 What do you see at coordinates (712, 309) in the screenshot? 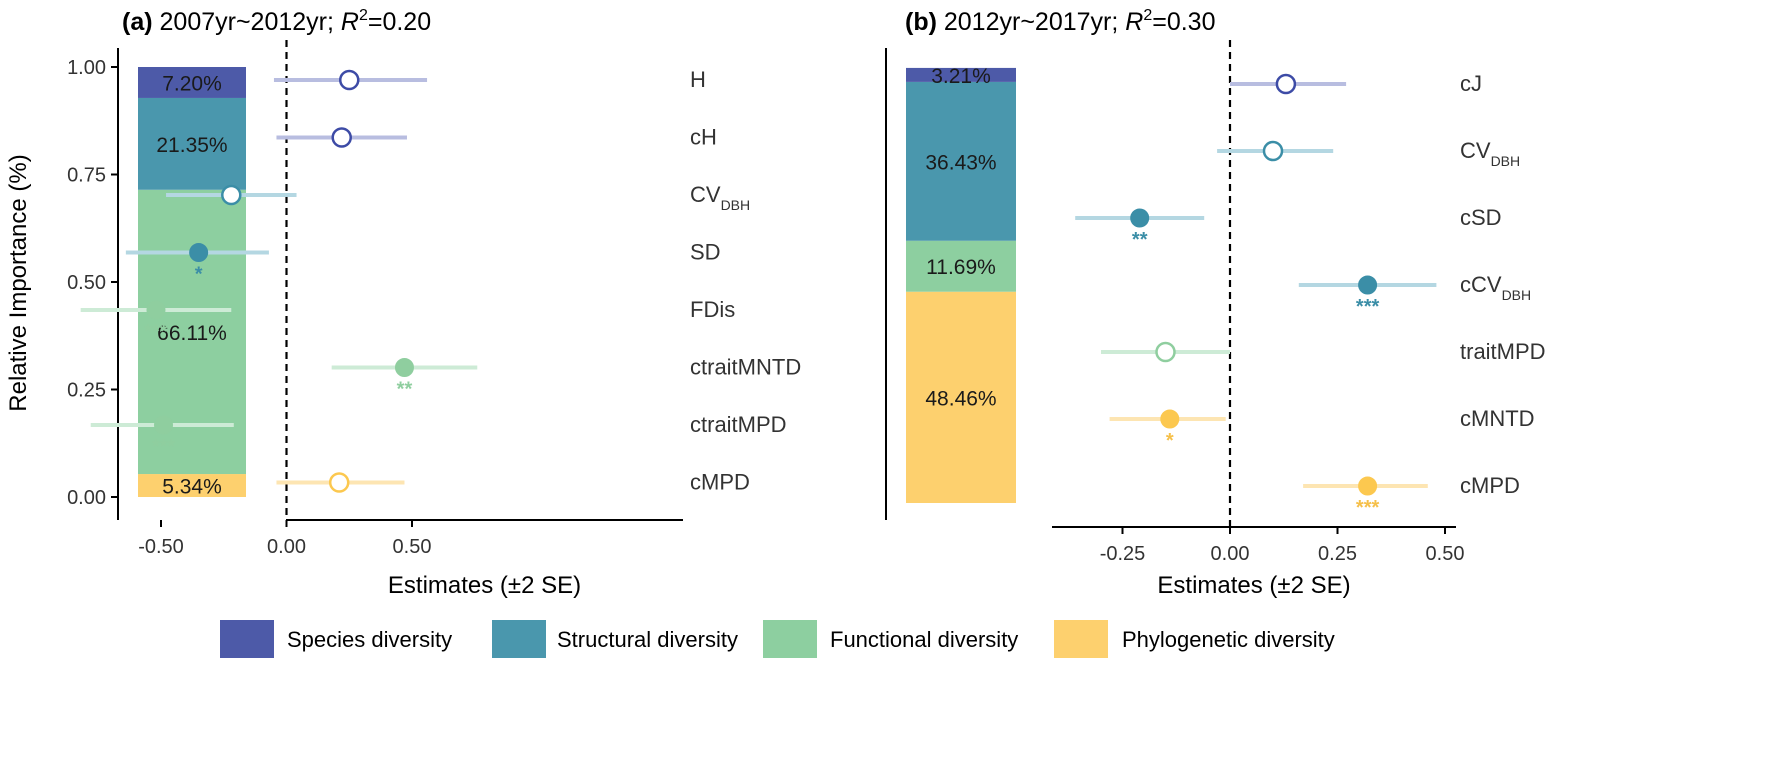
I see `predictor-label-main: FDis` at bounding box center [712, 309].